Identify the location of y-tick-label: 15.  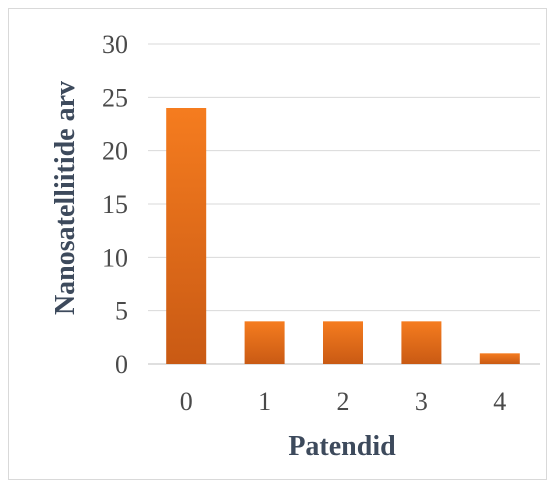
(115, 204).